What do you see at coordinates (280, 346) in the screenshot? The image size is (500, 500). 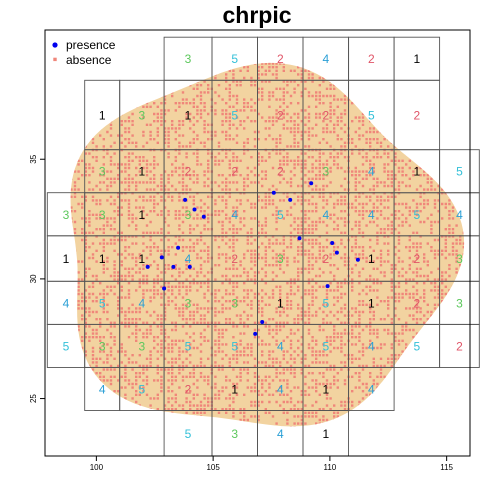 I see `block-fold-label-58: 4` at bounding box center [280, 346].